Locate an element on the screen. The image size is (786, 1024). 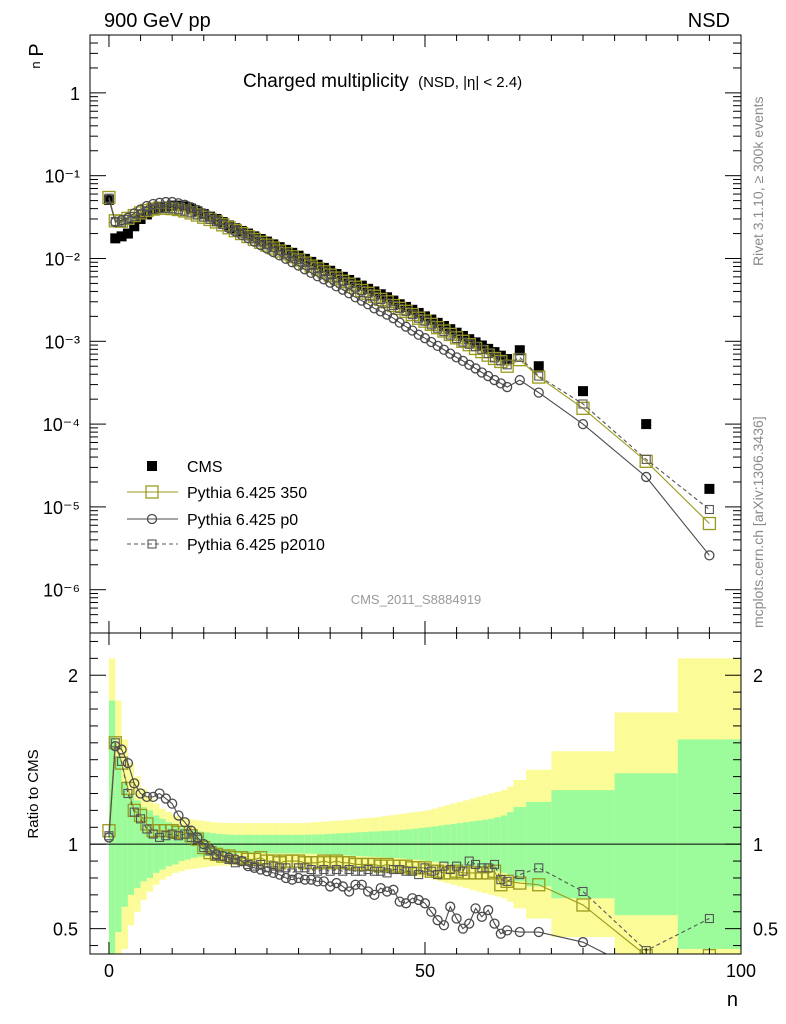
y-tick-label-ratio: 1 is located at coordinates (73, 845).